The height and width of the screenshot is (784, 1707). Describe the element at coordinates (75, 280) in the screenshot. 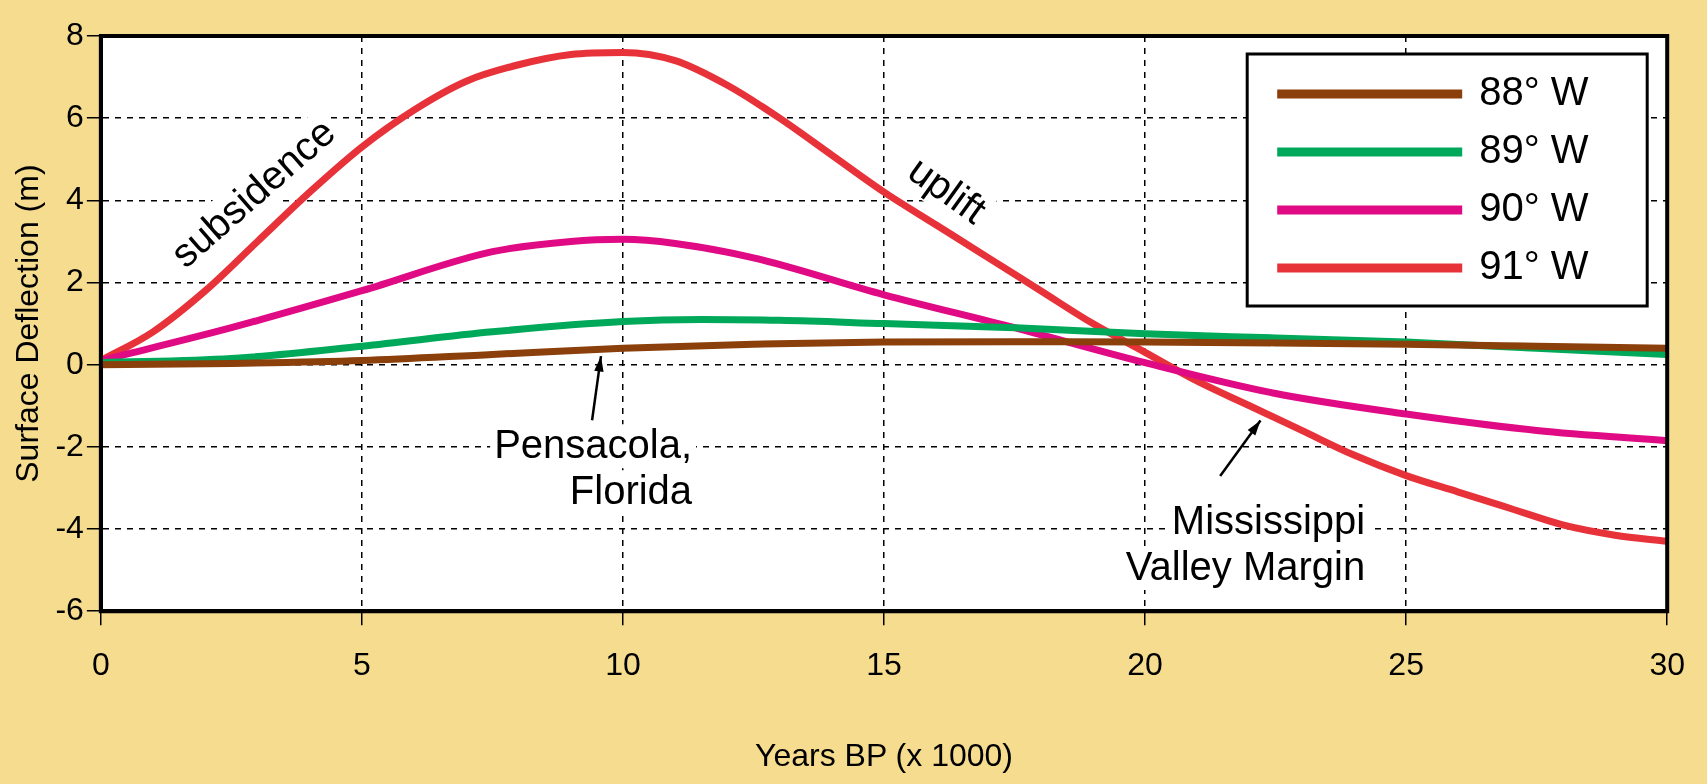

I see `y-tick-label: 2` at that location.